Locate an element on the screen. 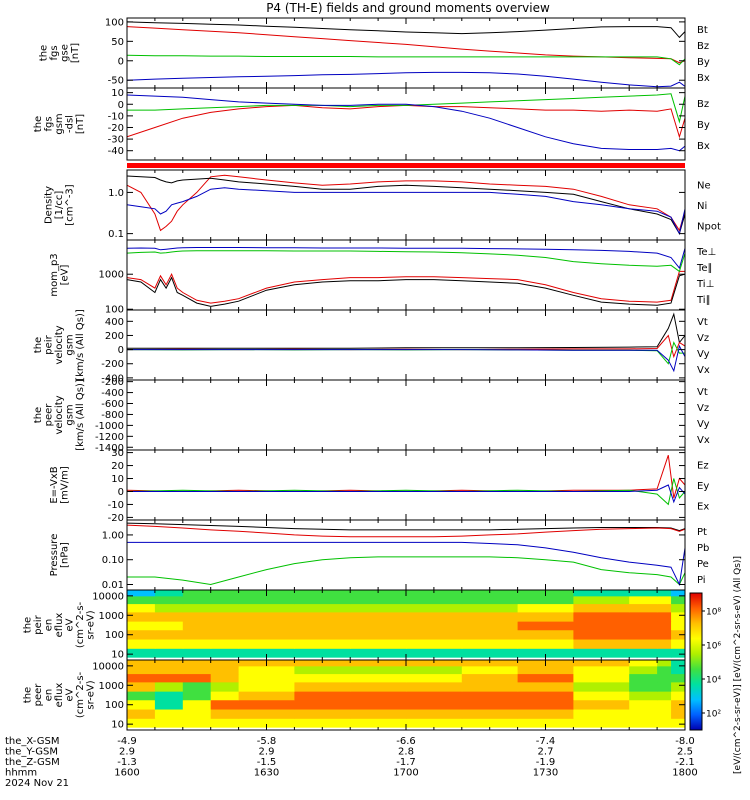 This screenshot has height=800, width=750. series-line-Ex is located at coordinates (406, 494).